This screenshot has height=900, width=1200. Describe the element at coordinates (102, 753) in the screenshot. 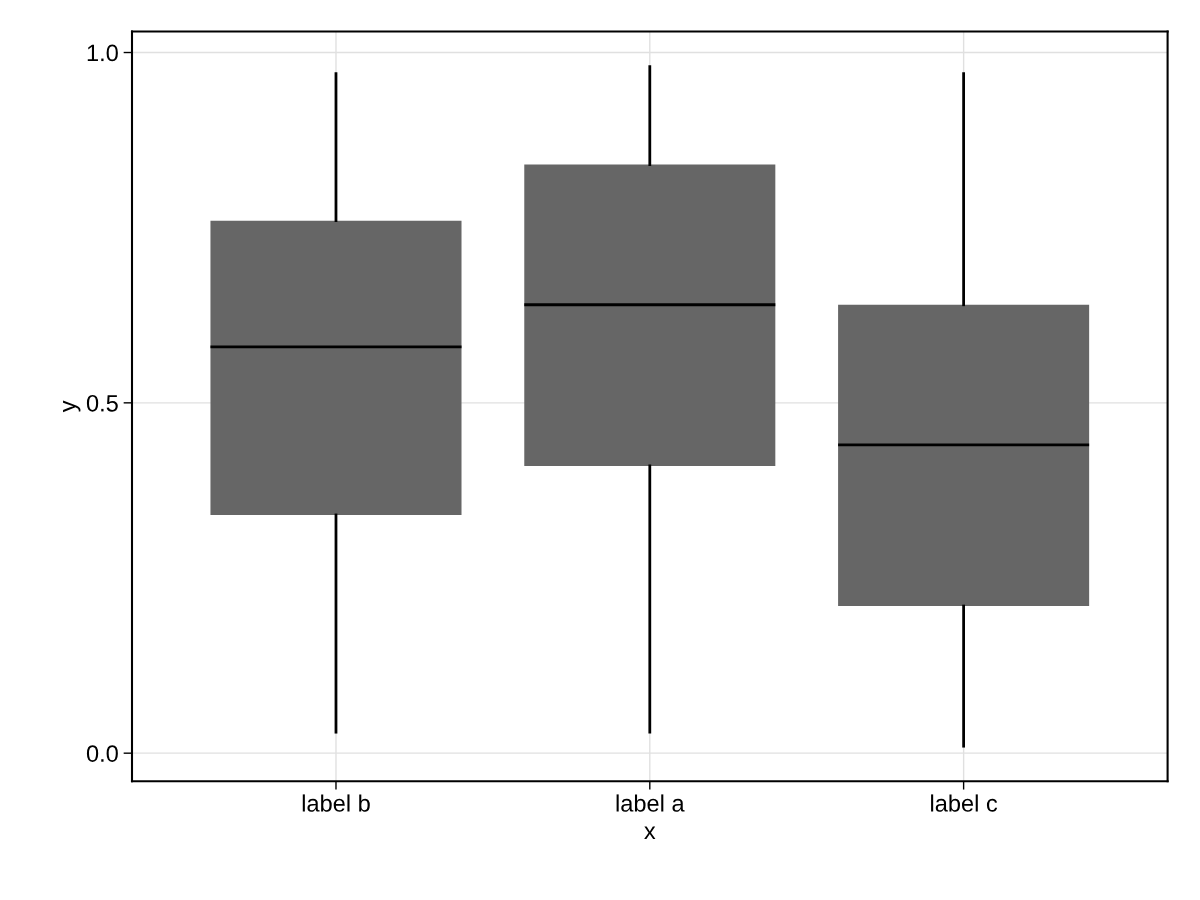

I see `y-tick-label: 0.0` at that location.